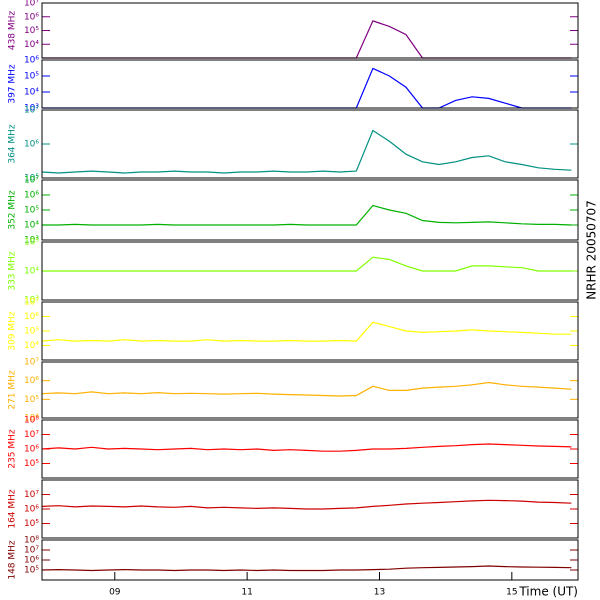 This screenshot has width=600, height=600. Describe the element at coordinates (13, 144) in the screenshot. I see `y-axis-label: 364 MHz` at that location.